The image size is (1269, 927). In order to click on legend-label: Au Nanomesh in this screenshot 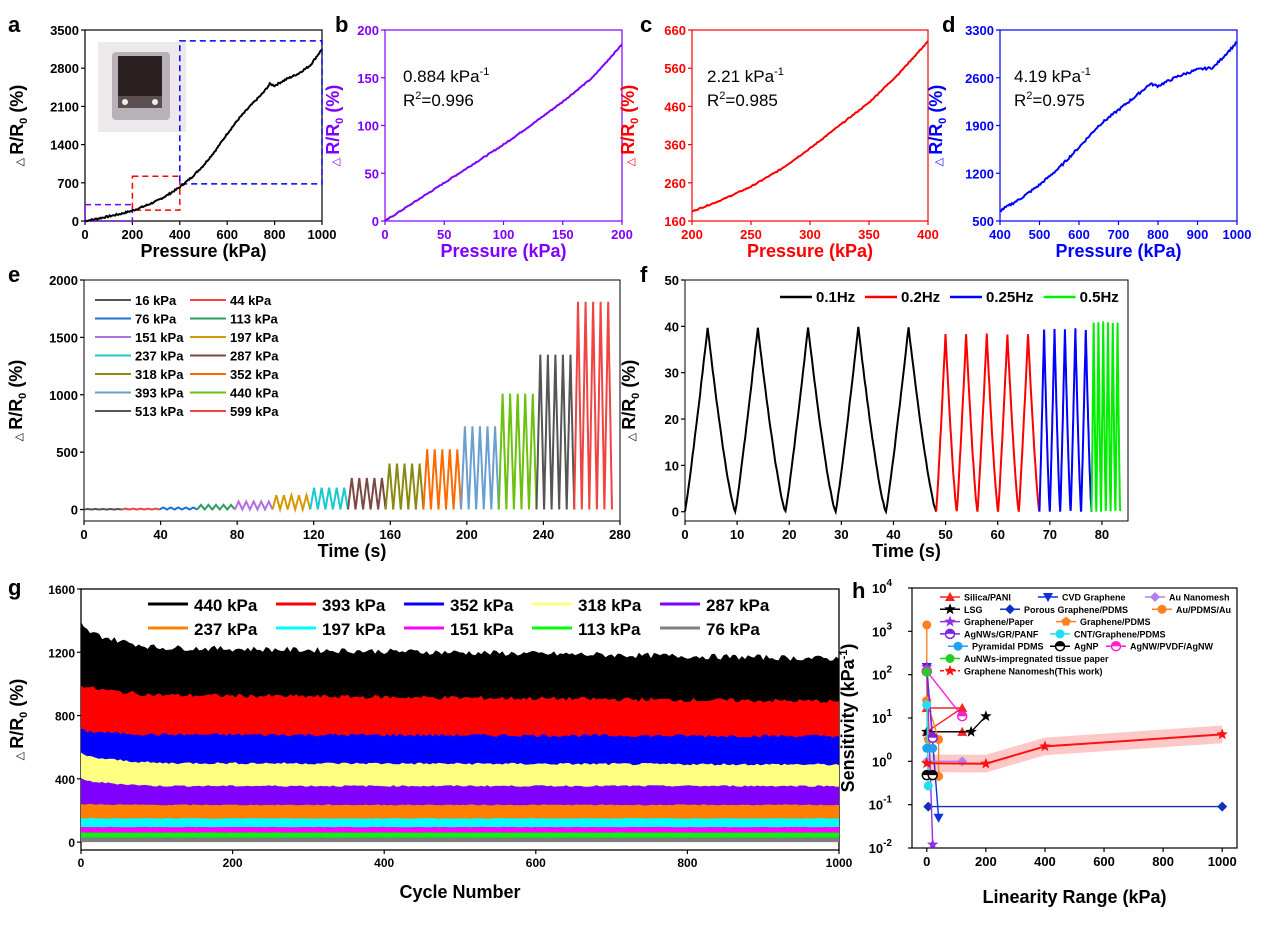, I will do `click(1199, 598)`.